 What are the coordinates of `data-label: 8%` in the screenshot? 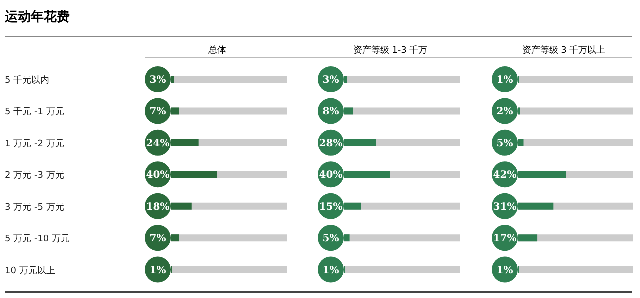 It's located at (331, 112).